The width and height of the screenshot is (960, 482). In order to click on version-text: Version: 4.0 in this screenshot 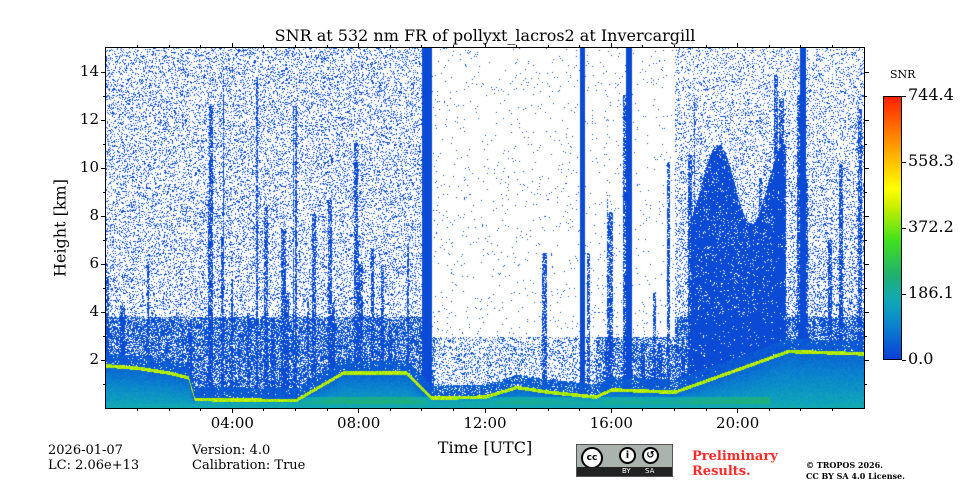, I will do `click(231, 450)`.